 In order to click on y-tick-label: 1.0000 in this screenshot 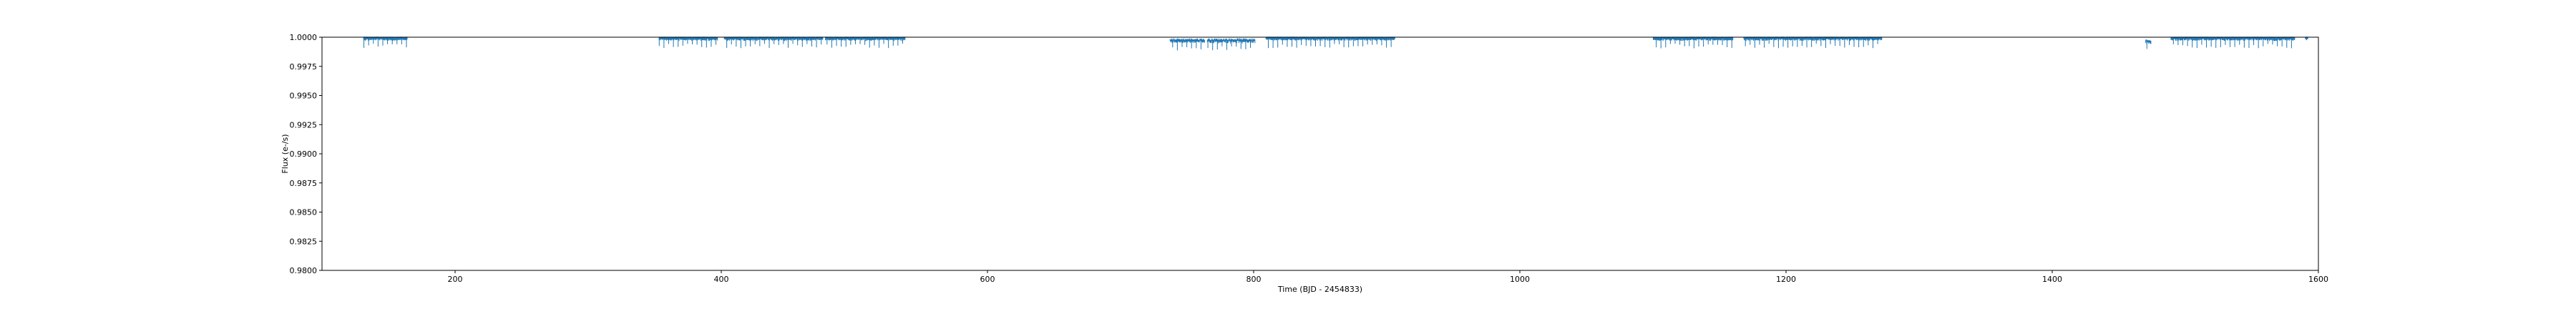, I will do `click(304, 37)`.